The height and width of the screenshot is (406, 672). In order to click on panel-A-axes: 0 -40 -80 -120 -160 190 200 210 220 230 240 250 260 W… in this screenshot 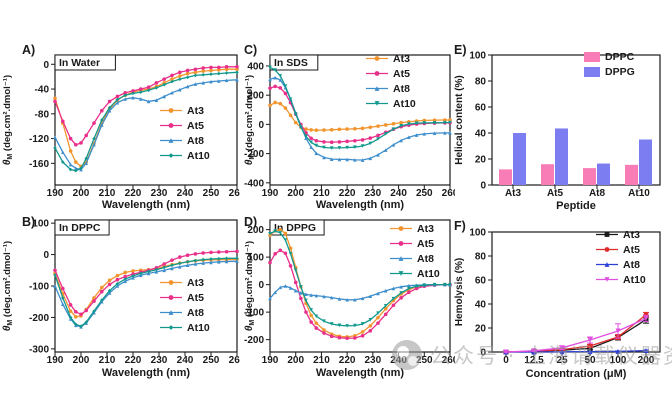, I will do `click(121, 127)`.